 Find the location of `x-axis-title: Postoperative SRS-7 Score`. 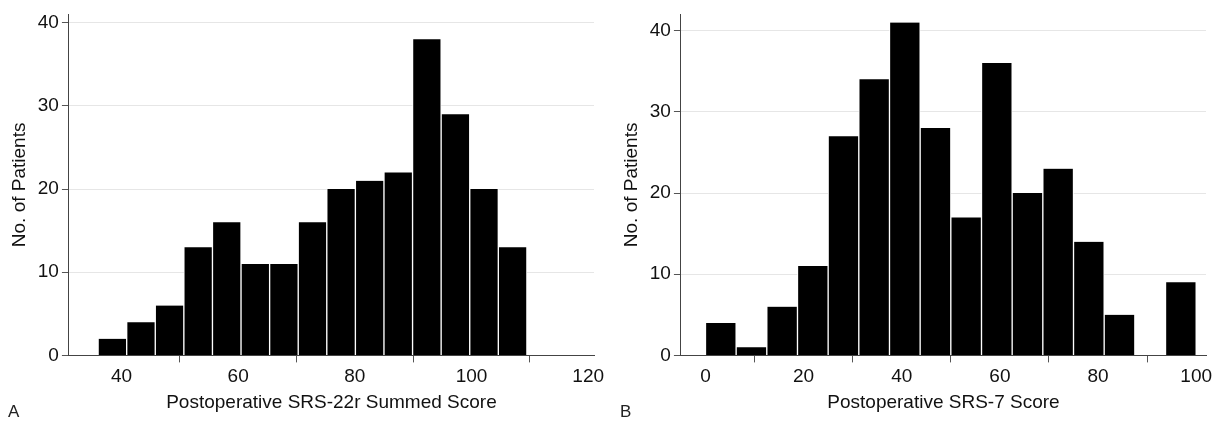

x-axis-title: Postoperative SRS-7 Score is located at coordinates (943, 401).